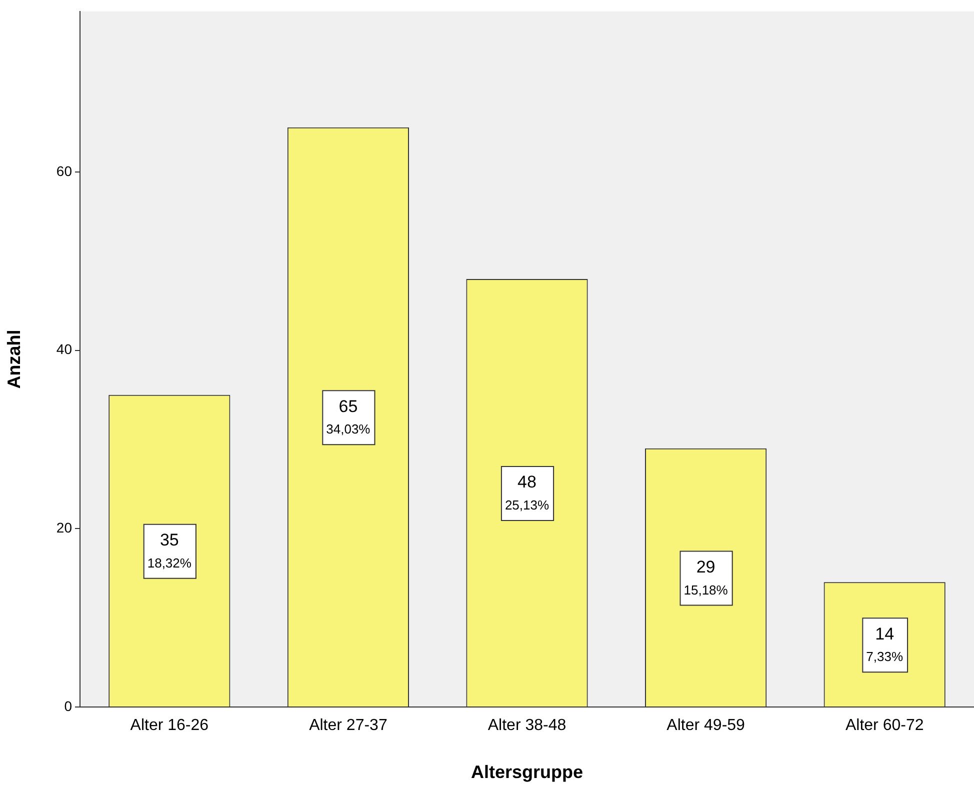 Image resolution: width=974 pixels, height=788 pixels. Describe the element at coordinates (706, 725) in the screenshot. I see `x-tick-label: Alter 49-59` at that location.